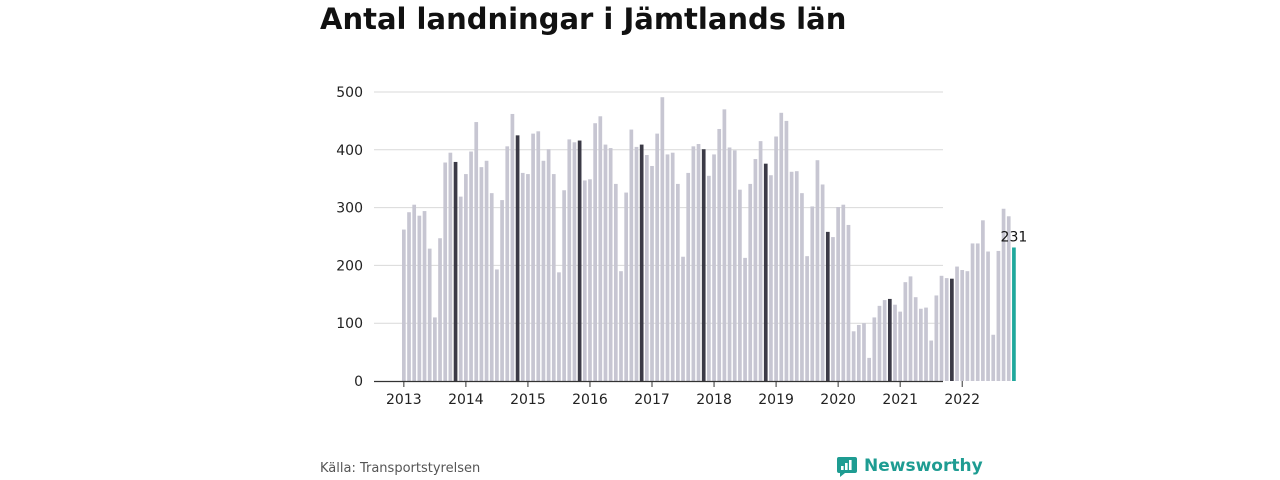 This screenshot has width=1280, height=480. Describe the element at coordinates (962, 400) in the screenshot. I see `x-tick-label: 2022` at that location.